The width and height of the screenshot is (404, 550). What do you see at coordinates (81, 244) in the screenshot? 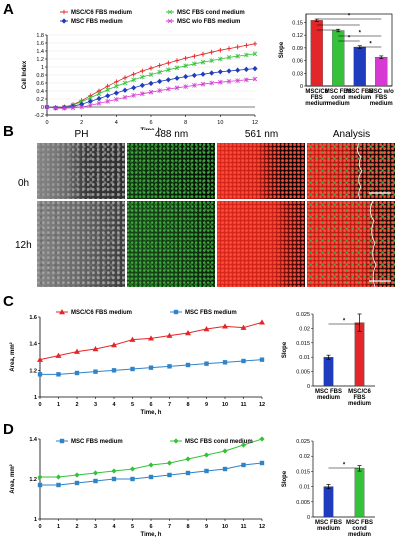
I see `image-ph-12h` at bounding box center [81, 244].